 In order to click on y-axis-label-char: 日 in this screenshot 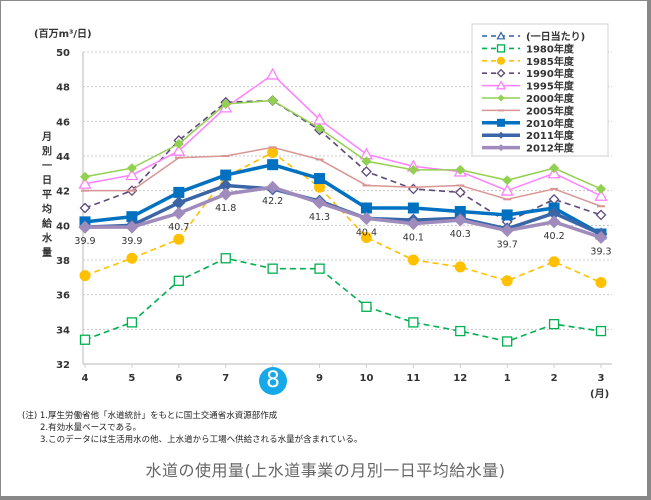, I will do `click(47, 181)`.